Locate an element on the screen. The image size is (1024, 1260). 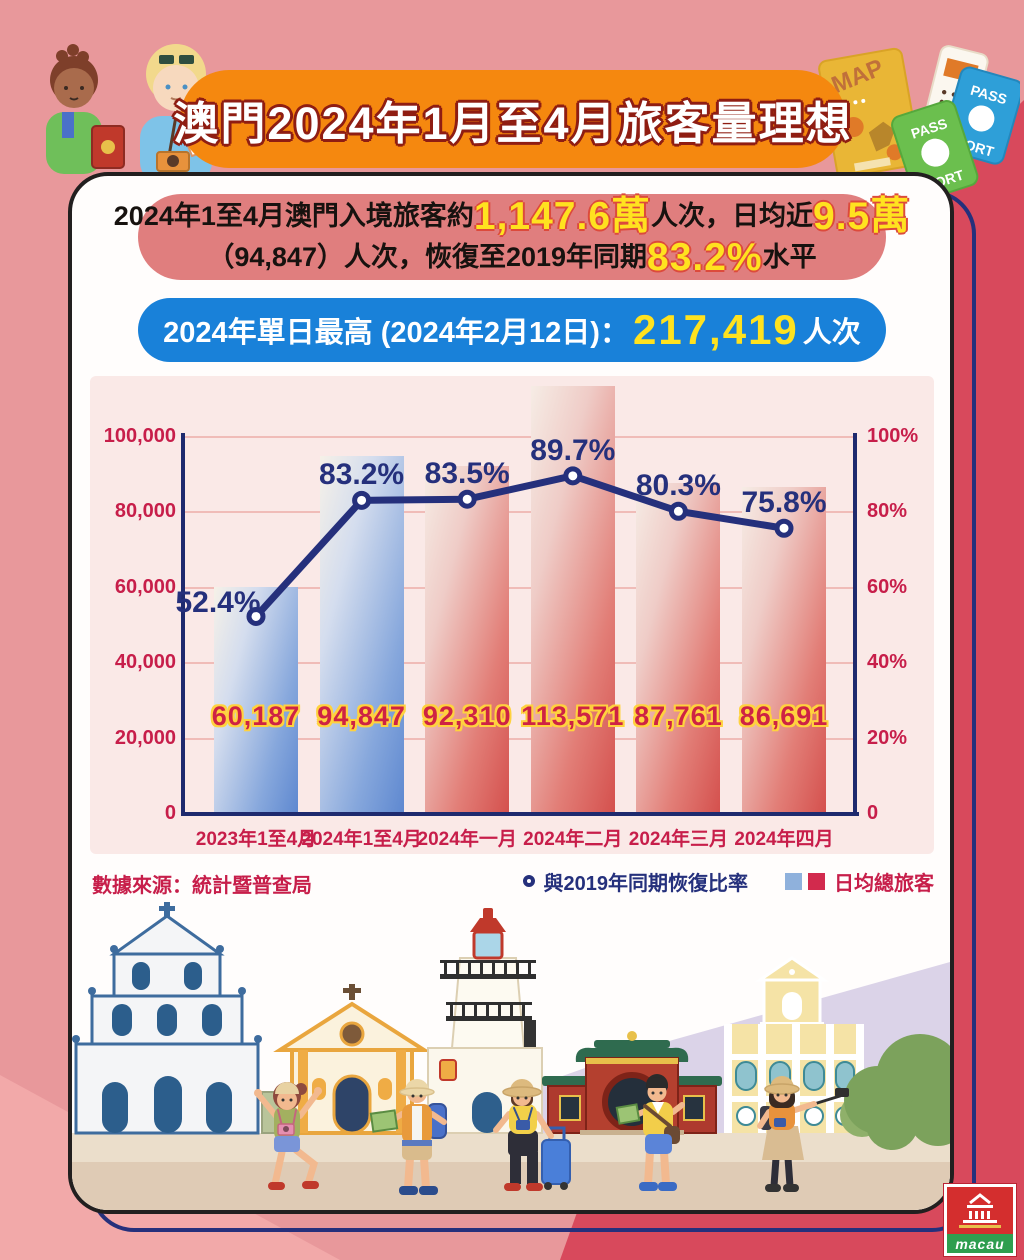
line-path is located at coordinates (519, 545).